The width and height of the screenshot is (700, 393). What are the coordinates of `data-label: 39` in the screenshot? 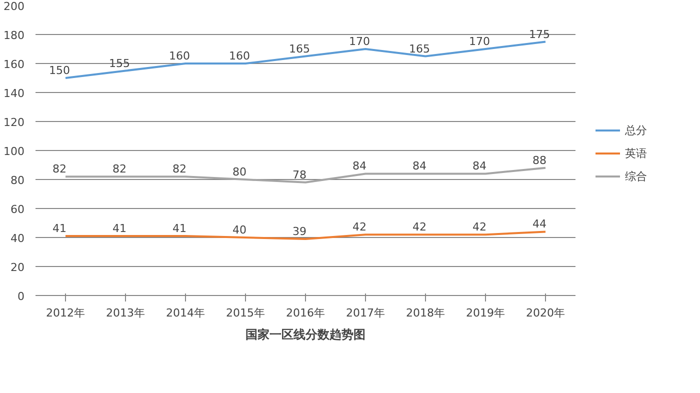 It's located at (299, 231).